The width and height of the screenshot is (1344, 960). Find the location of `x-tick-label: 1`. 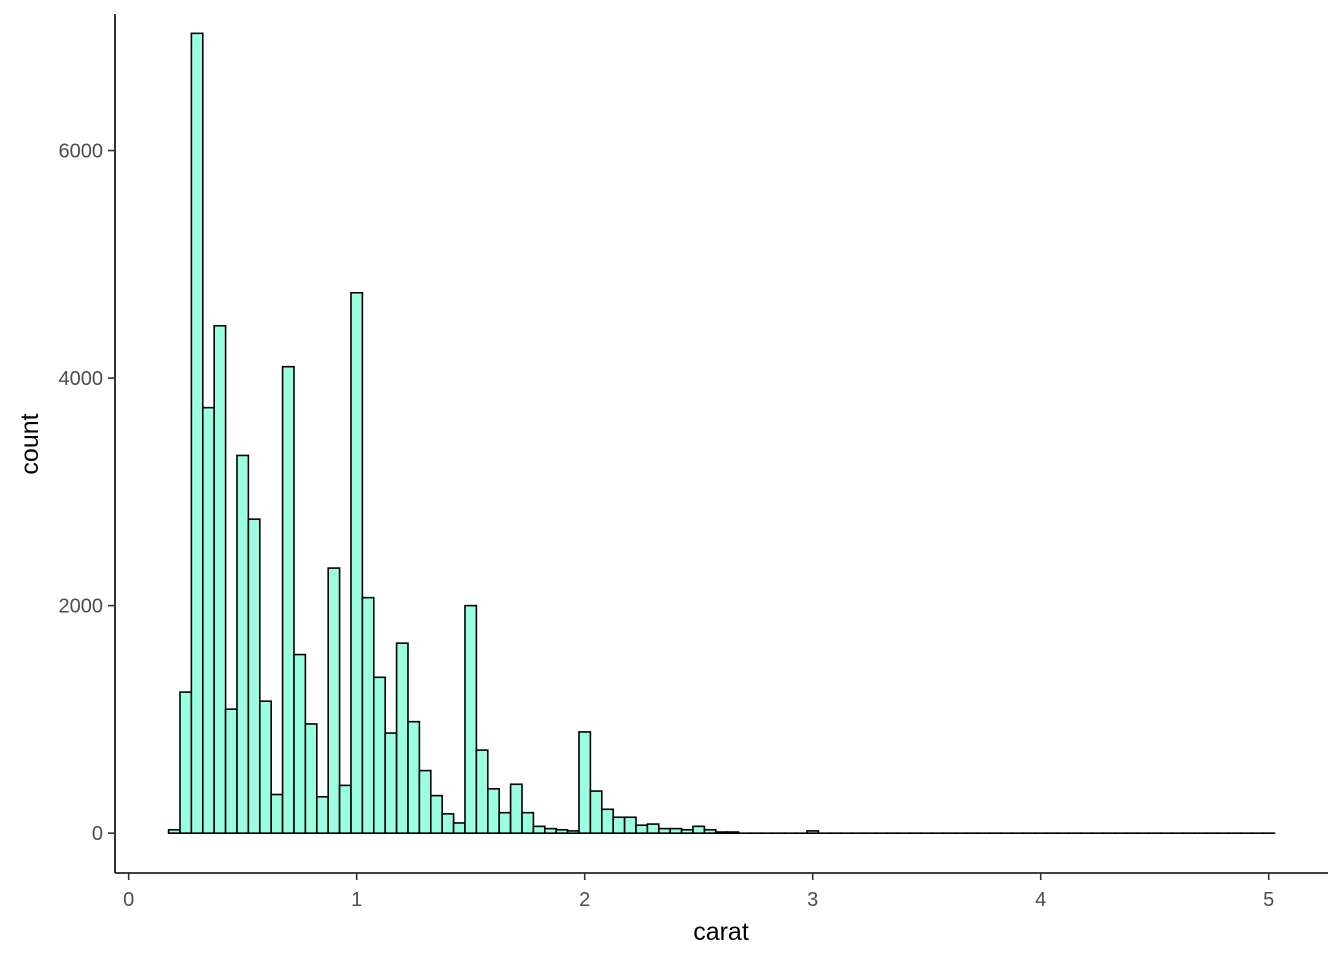

x-tick-label: 1 is located at coordinates (356, 900).